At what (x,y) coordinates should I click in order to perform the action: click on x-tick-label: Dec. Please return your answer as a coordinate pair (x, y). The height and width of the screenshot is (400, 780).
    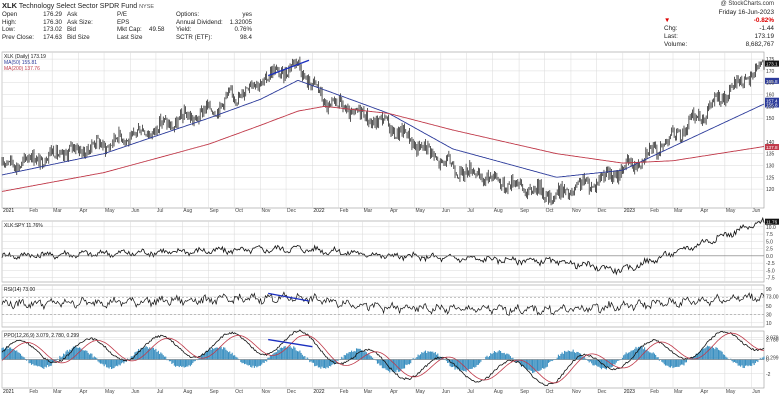
    Looking at the image, I should click on (291, 211).